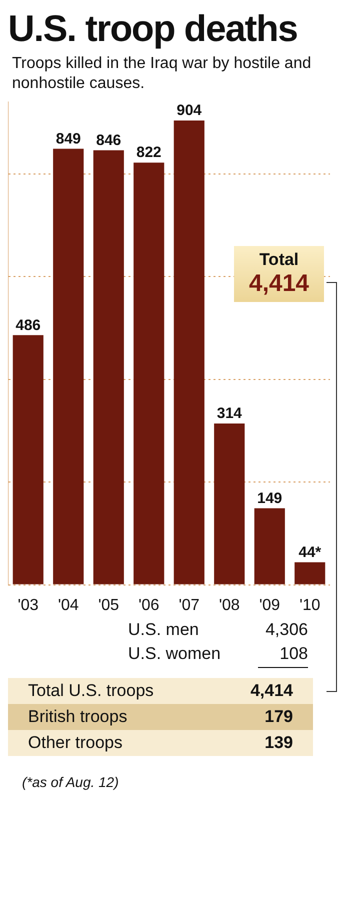 This screenshot has height=900, width=350. Describe the element at coordinates (279, 284) in the screenshot. I see `annotation: 4,414` at that location.